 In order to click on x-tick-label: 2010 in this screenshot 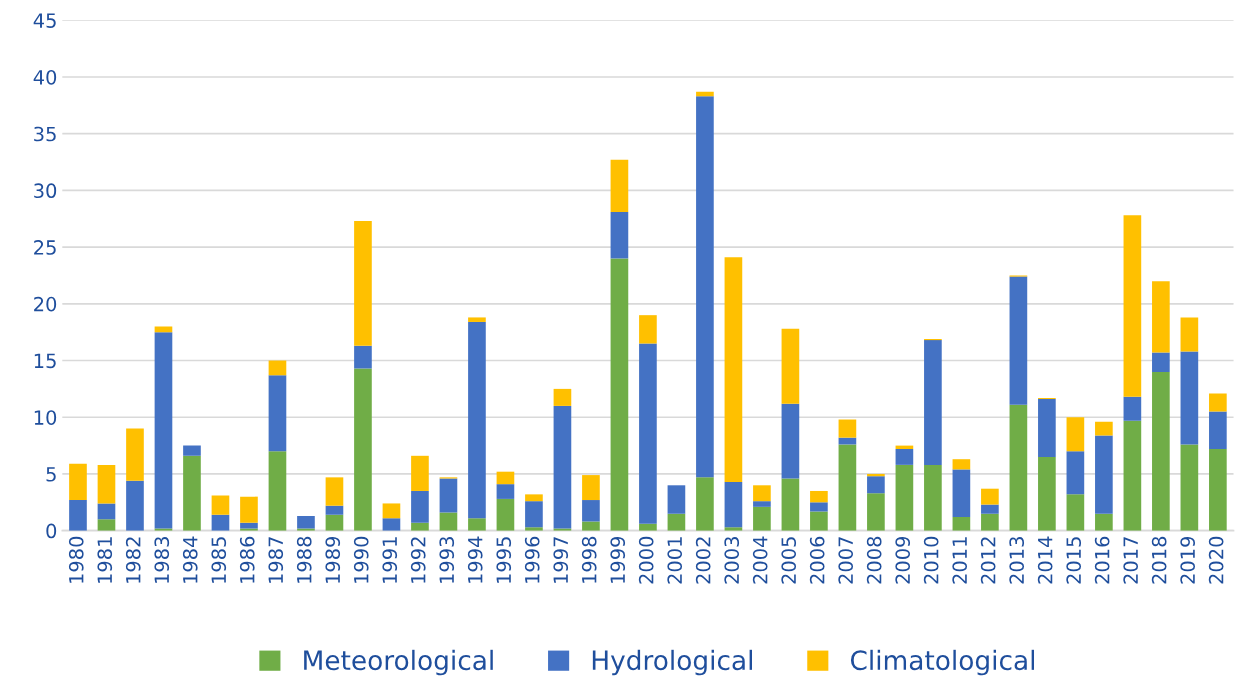, I will do `click(931, 560)`.